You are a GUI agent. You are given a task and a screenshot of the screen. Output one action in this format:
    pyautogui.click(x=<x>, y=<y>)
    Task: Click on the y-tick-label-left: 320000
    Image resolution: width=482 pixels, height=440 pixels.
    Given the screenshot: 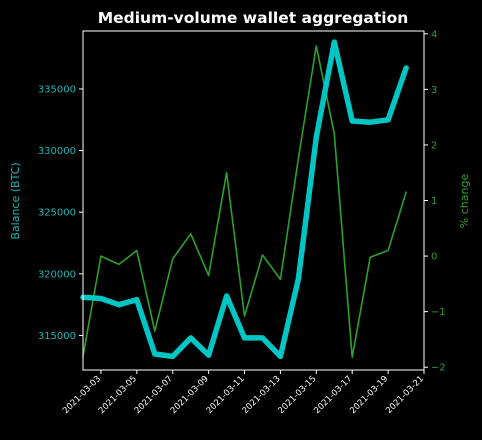 What is the action you would take?
    pyautogui.click(x=57, y=274)
    